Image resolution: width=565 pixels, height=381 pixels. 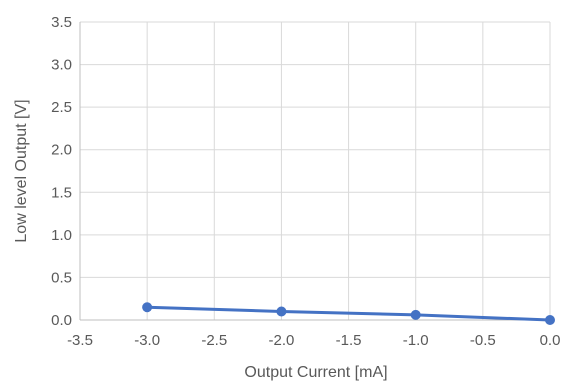 I want to click on y-tick-label: 1.0, so click(x=61, y=235).